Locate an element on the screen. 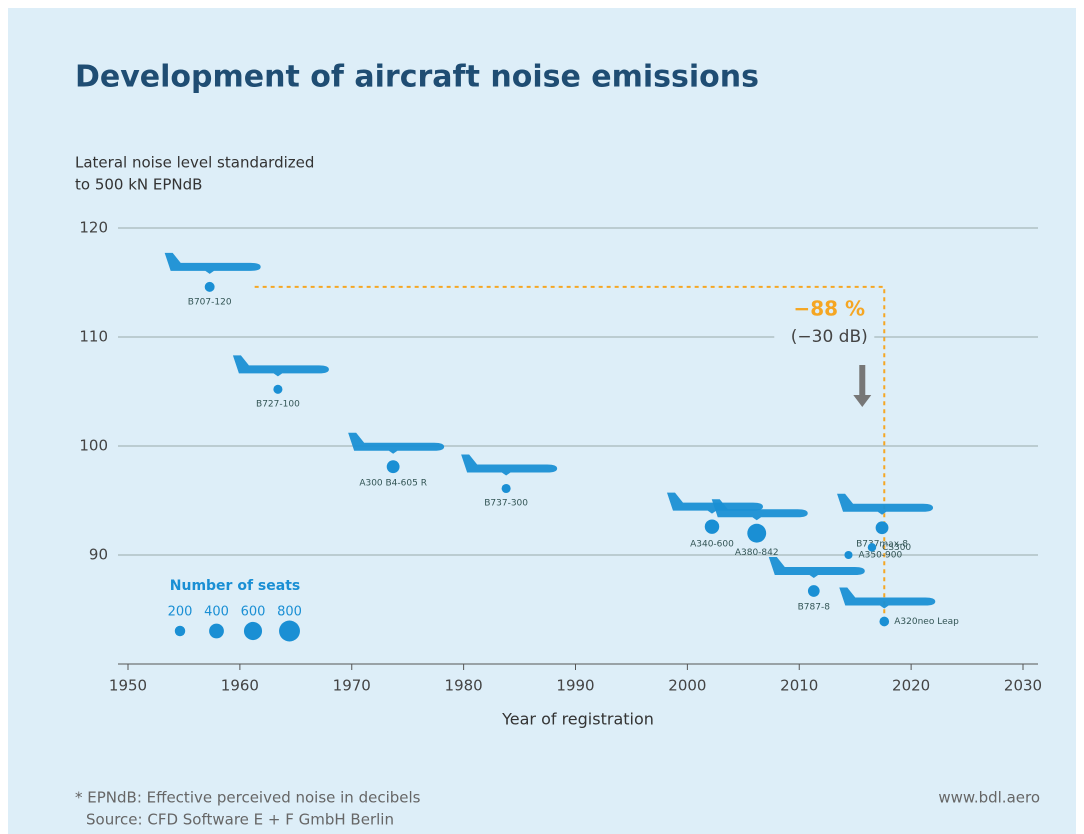 The height and width of the screenshot is (834, 1084). point-label: CS300 is located at coordinates (896, 548).